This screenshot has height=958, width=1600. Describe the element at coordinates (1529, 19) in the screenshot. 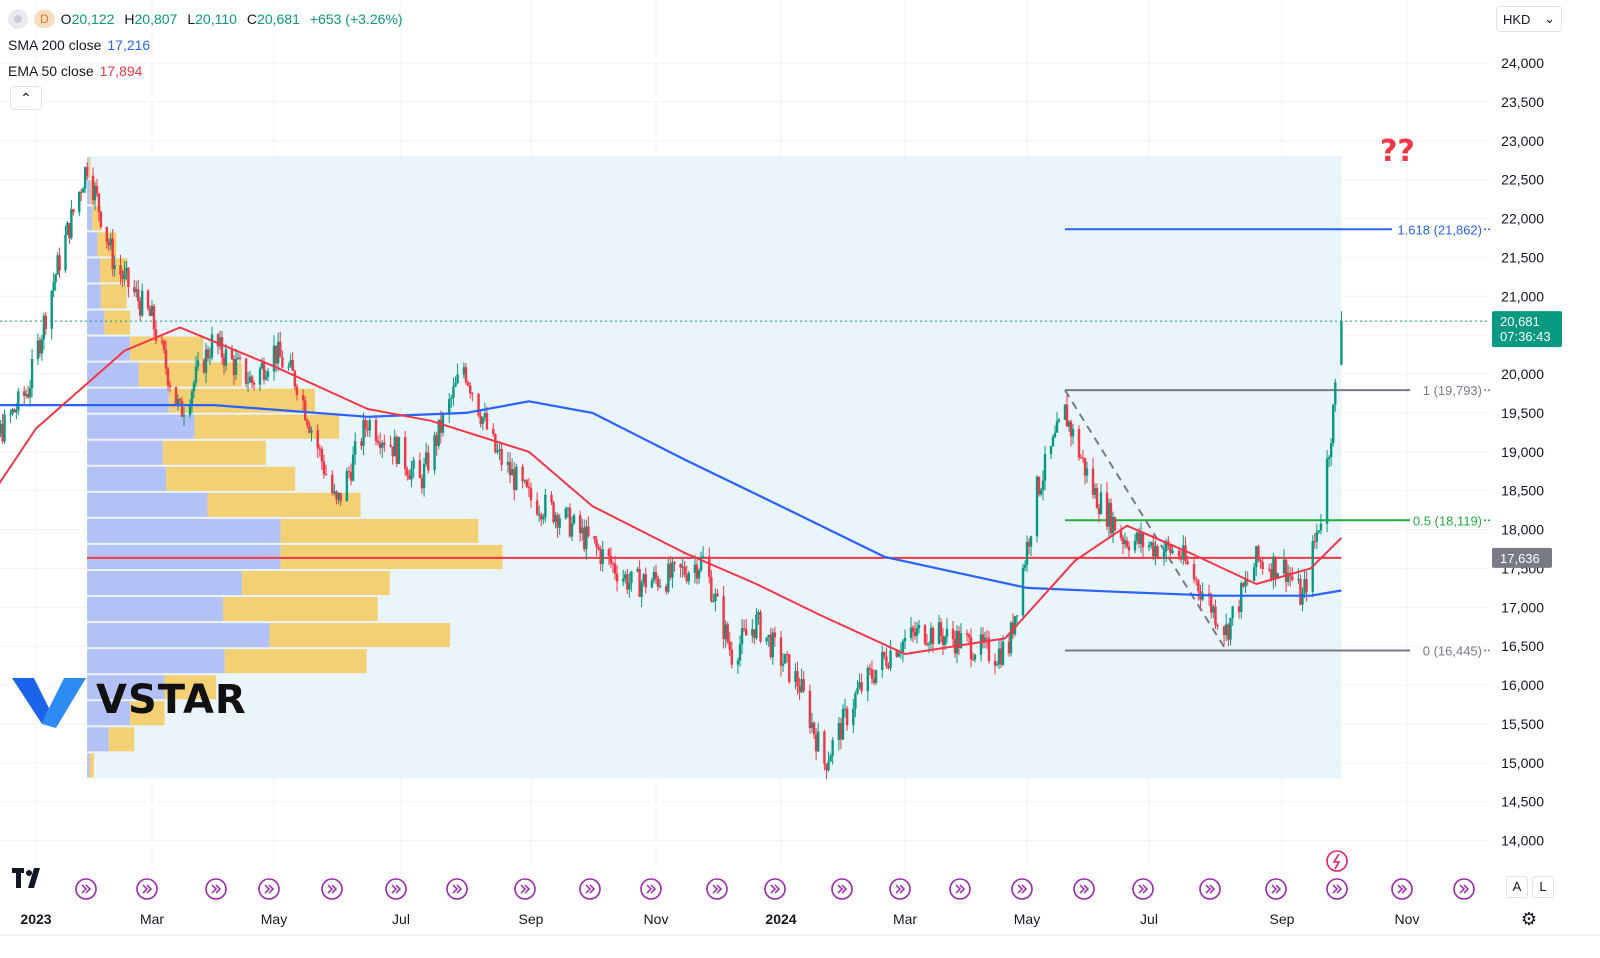

I see `currency-selector: HKD ⌄` at that location.